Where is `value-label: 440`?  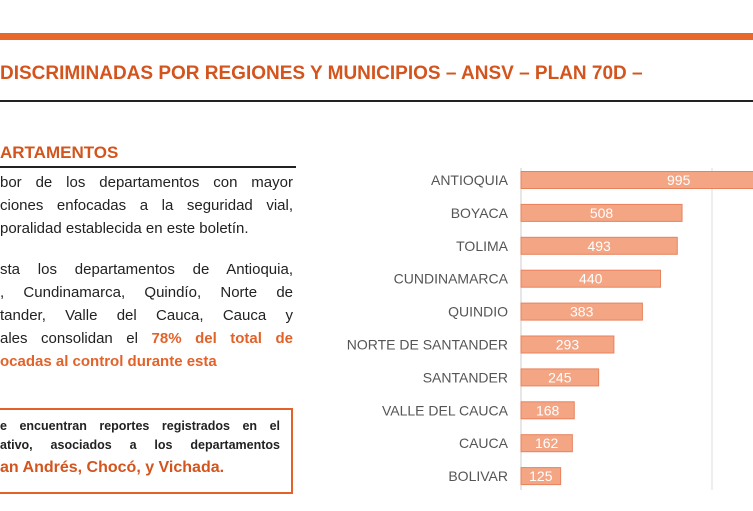
value-label: 440 is located at coordinates (591, 279).